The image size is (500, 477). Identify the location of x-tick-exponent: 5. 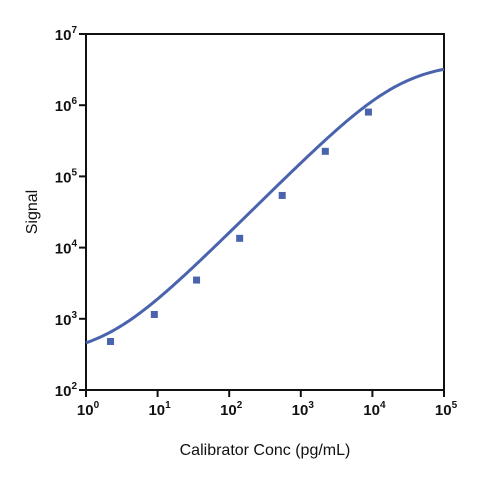
(455, 405).